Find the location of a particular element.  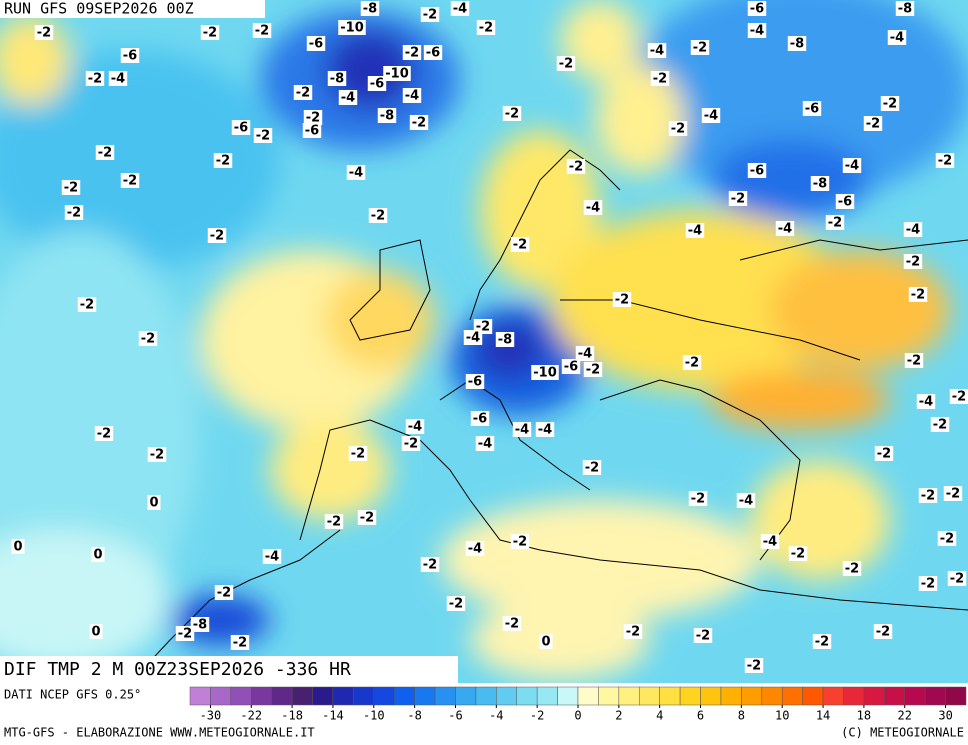

colorbar-tick-label: -14 is located at coordinates (333, 716).